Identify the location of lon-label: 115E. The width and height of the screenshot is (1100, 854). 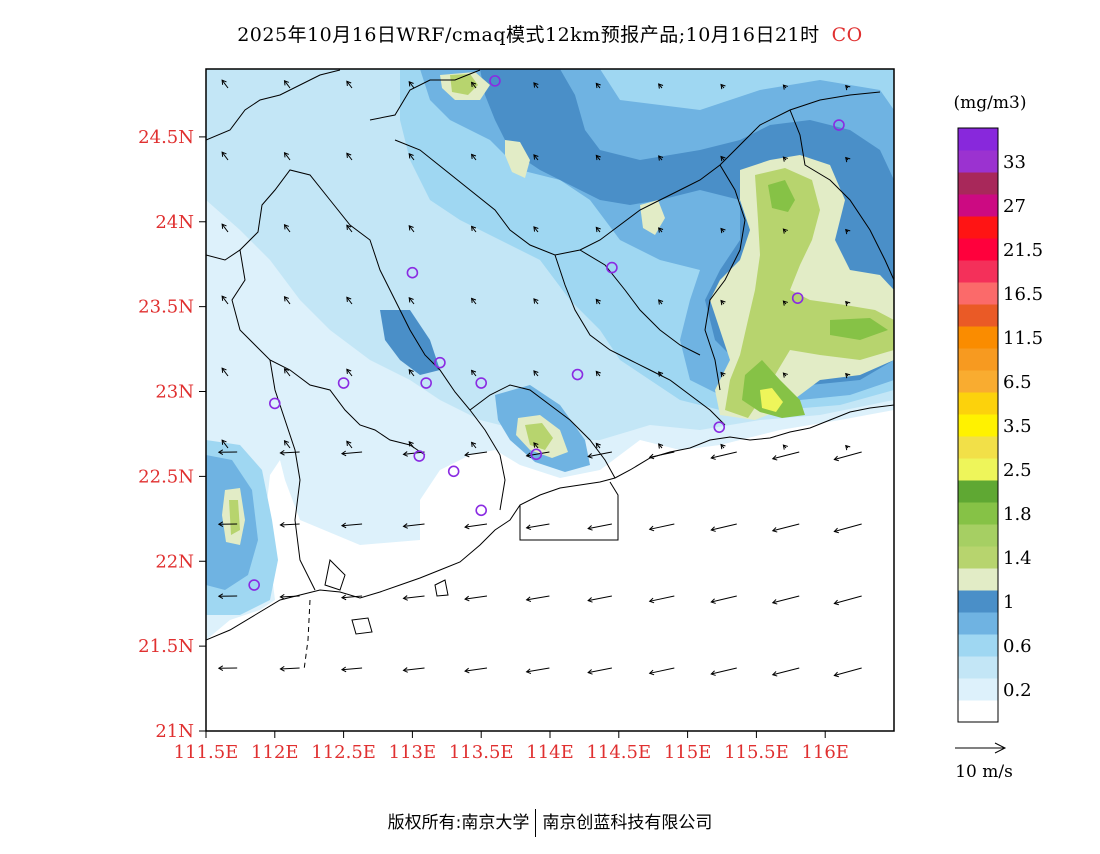
(688, 752).